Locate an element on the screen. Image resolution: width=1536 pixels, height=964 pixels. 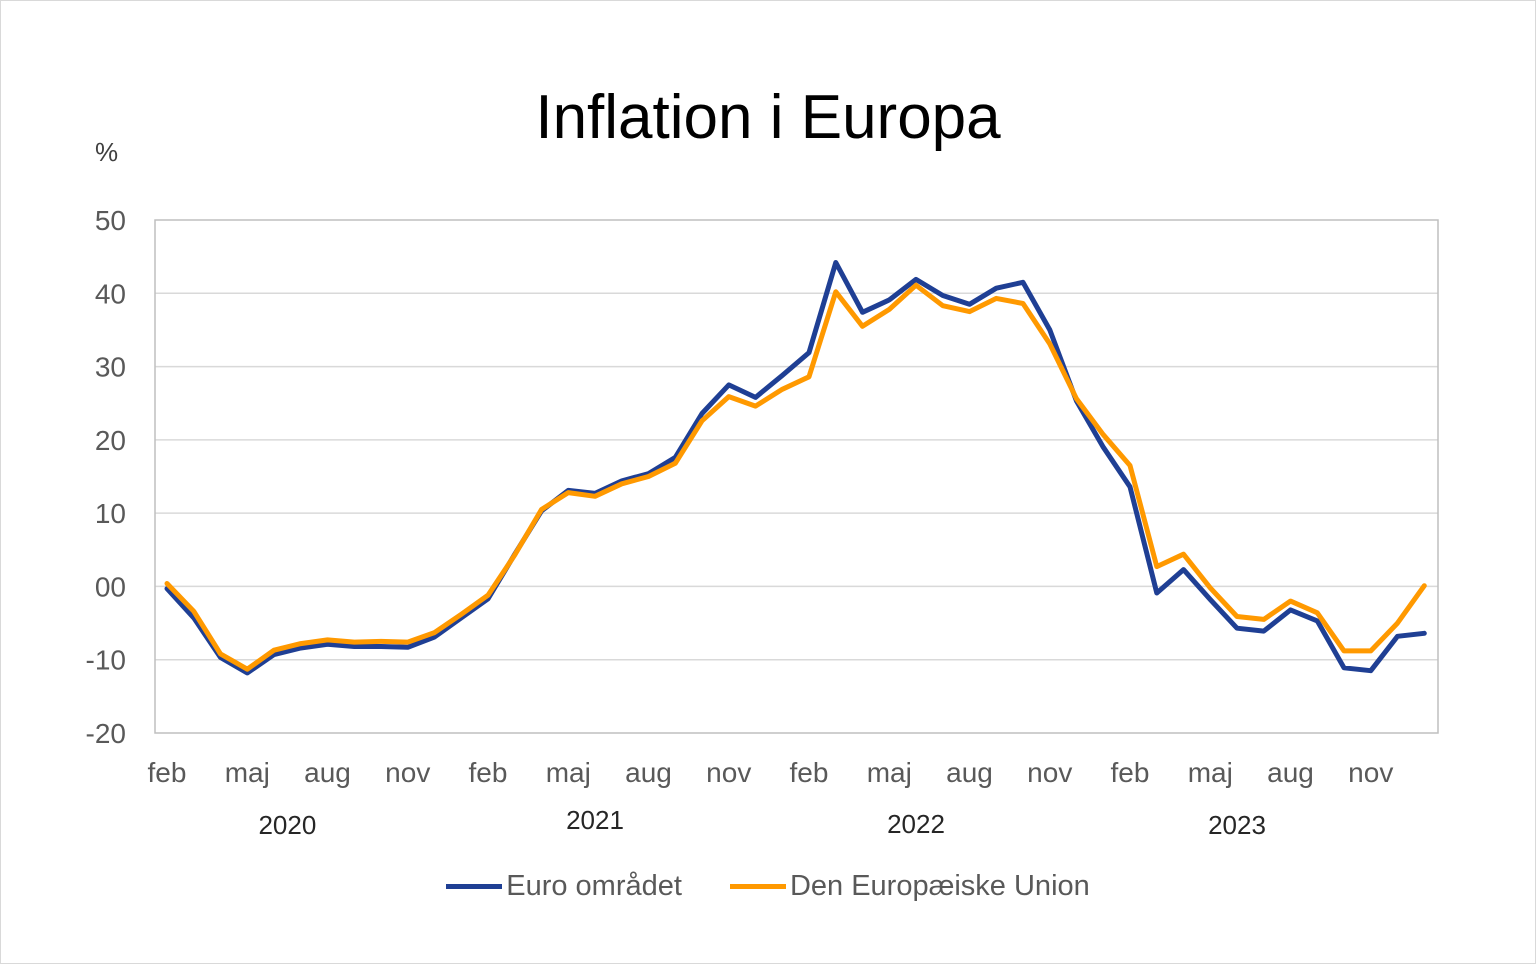
x-year-label: 2023 is located at coordinates (1237, 825).